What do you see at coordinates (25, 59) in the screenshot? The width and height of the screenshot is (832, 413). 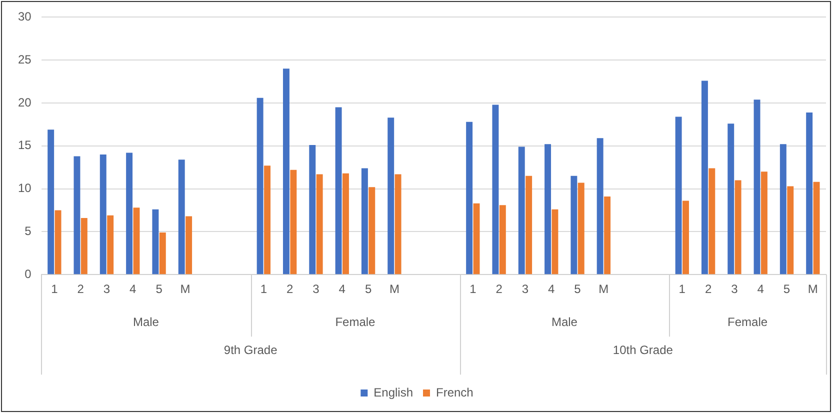 I see `y-tick-label: 25` at bounding box center [25, 59].